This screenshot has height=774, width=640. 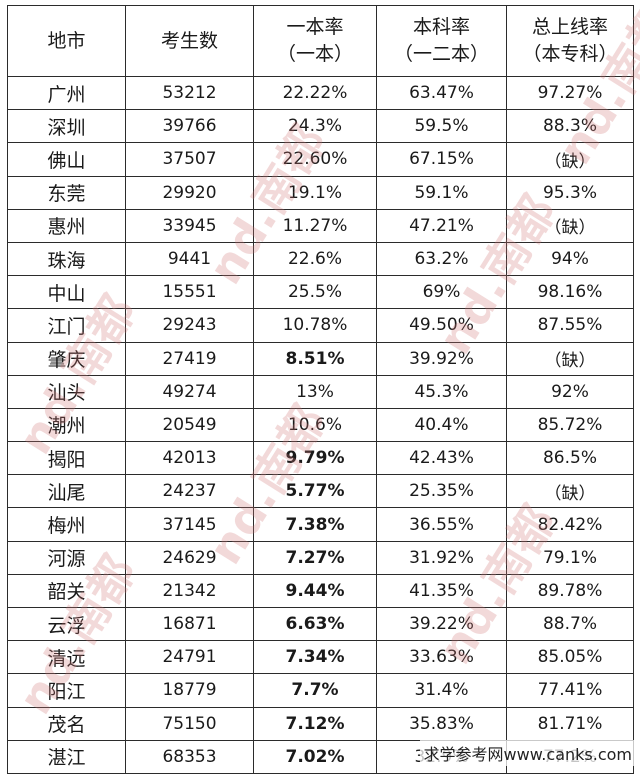 I want to click on cell-total-rate: 97.27%, so click(x=570, y=93).